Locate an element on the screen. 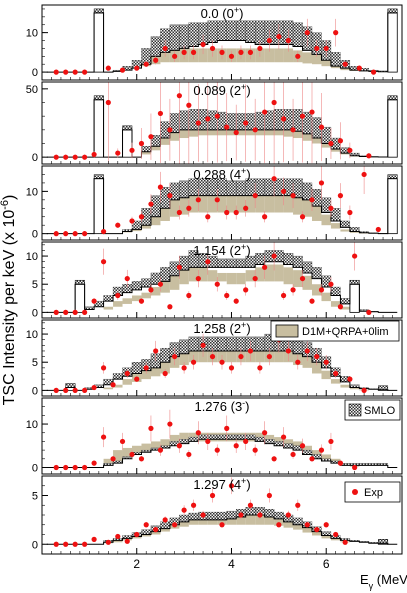 The width and height of the screenshot is (407, 593). panel-6: 0 10 1.276 (3-) is located at coordinates (214, 436).